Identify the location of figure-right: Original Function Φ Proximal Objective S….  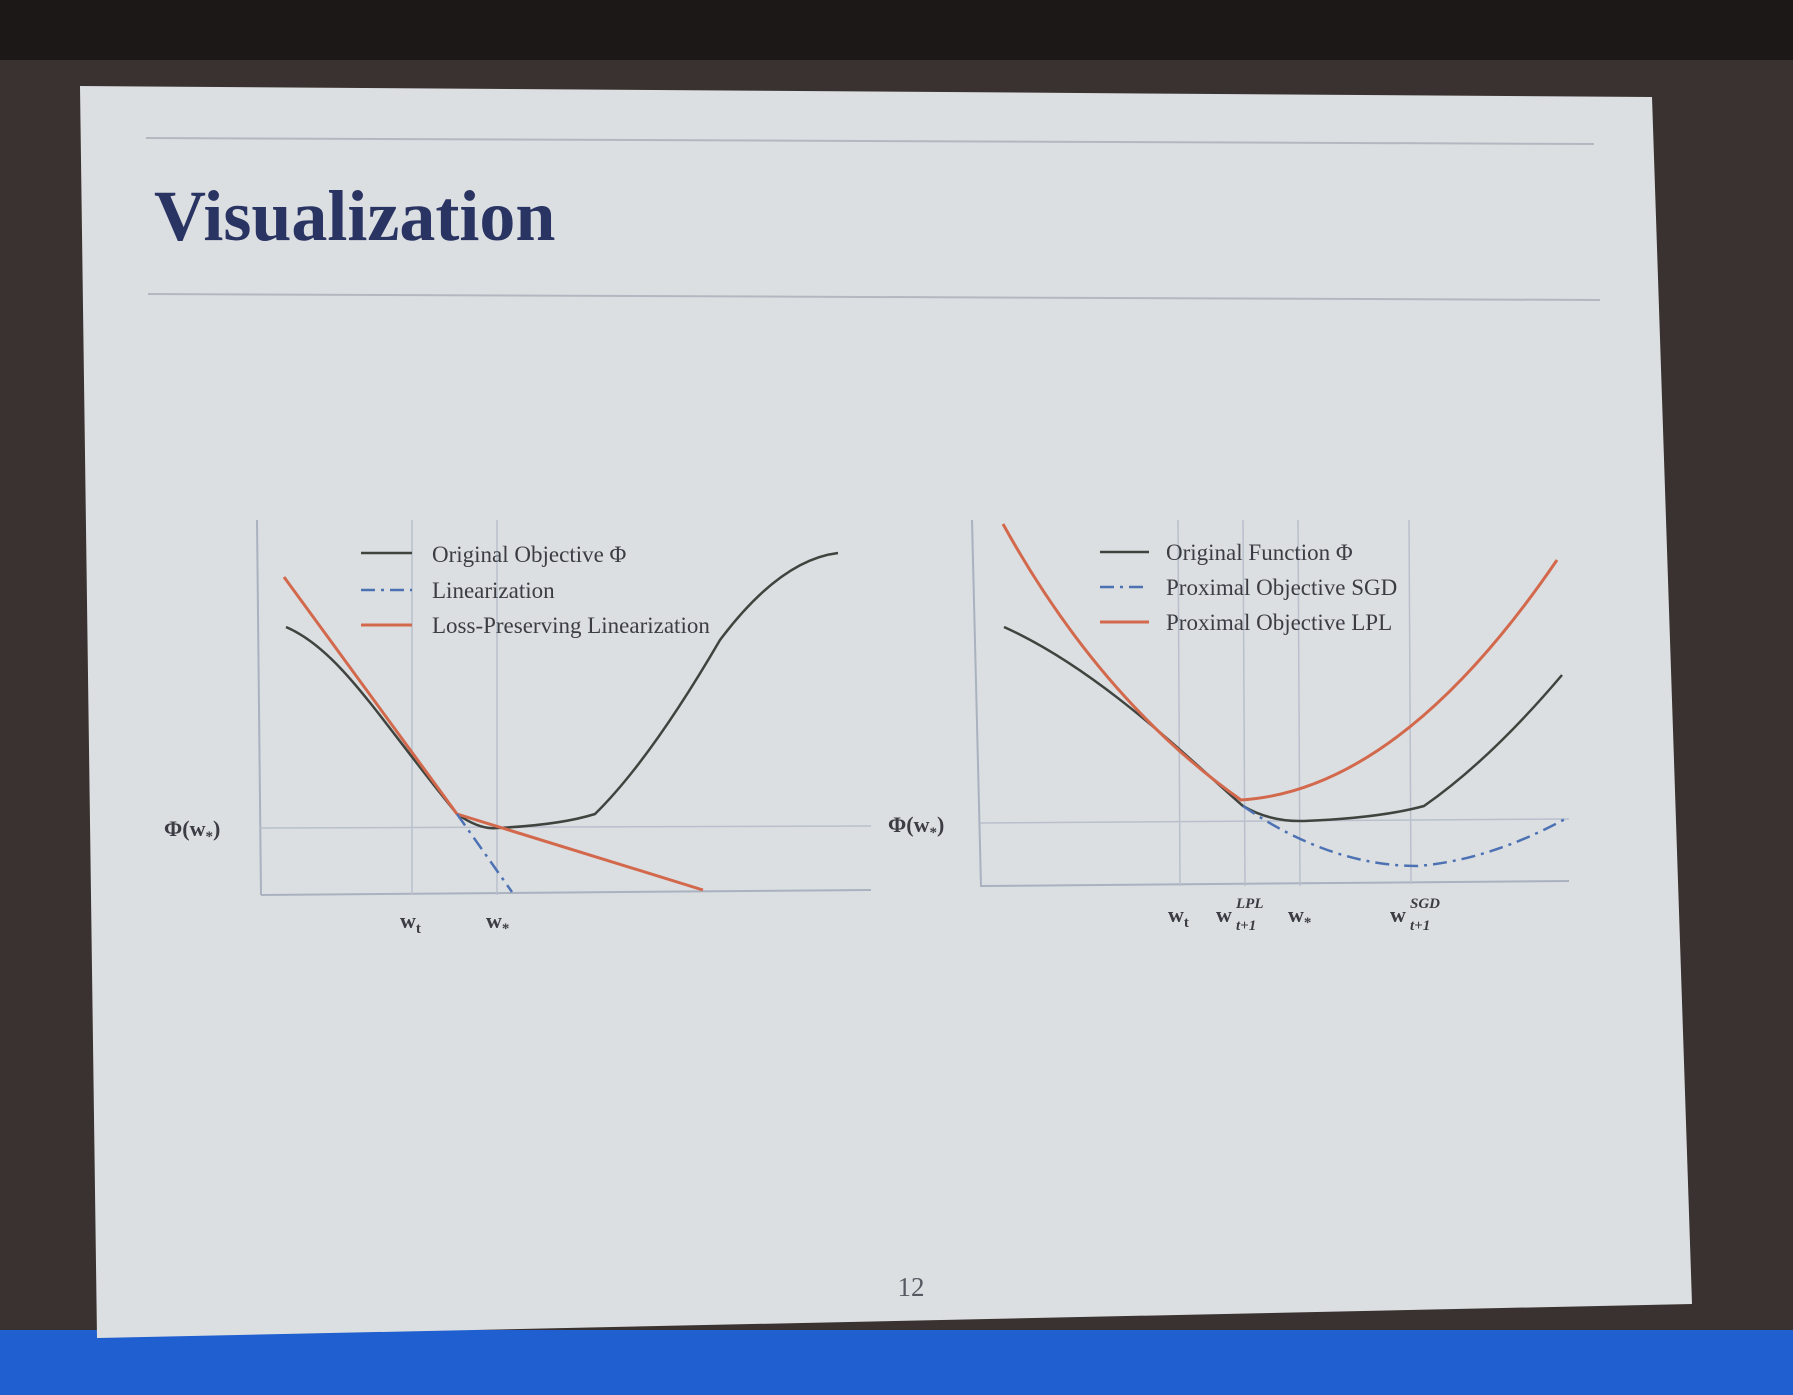
(1229, 726).